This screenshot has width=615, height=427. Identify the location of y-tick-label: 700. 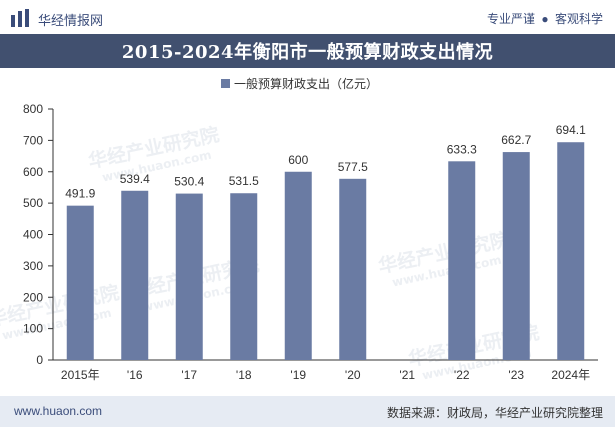
(33, 140).